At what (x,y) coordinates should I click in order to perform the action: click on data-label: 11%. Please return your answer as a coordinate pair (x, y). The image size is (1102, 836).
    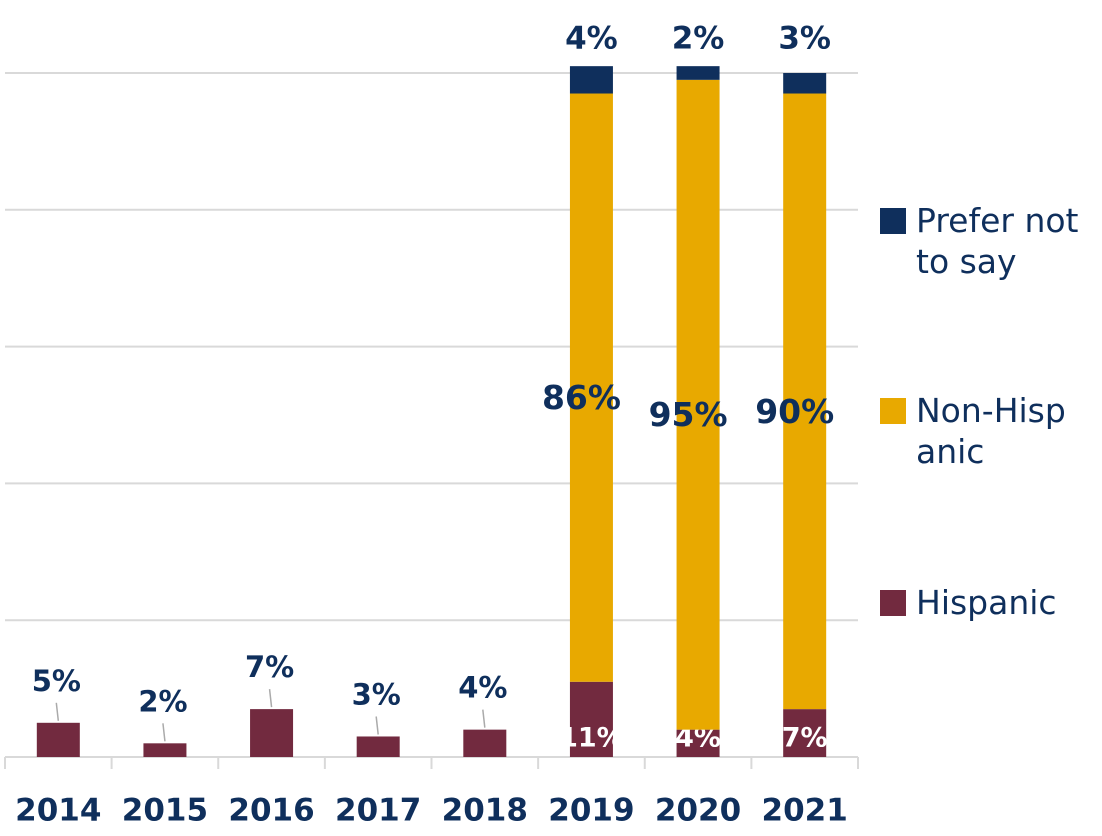
    Looking at the image, I should click on (591, 738).